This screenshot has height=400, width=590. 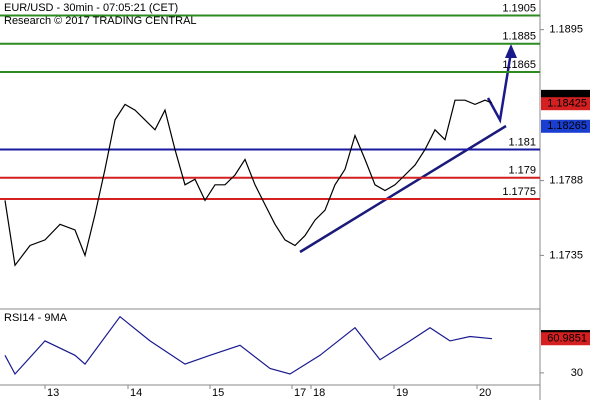 What do you see at coordinates (403, 189) in the screenshot?
I see `trend-line` at bounding box center [403, 189].